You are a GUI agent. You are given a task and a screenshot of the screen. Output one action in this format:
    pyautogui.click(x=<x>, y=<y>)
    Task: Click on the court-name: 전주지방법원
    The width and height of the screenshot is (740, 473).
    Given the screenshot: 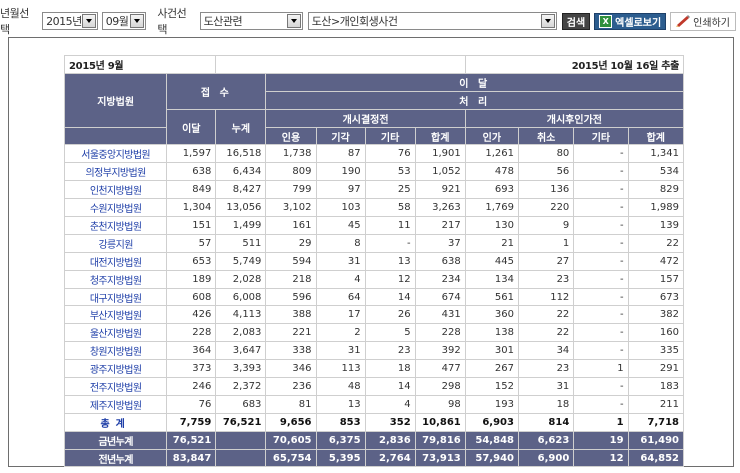 What is the action you would take?
    pyautogui.click(x=115, y=386)
    